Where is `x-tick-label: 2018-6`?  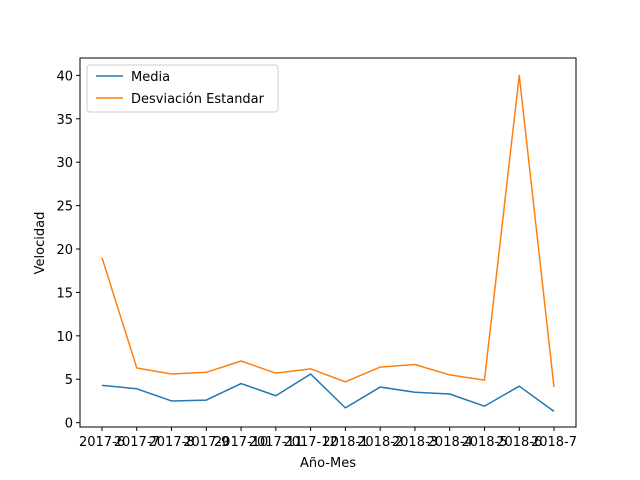
x-tick-label: 2018-6 is located at coordinates (519, 442).